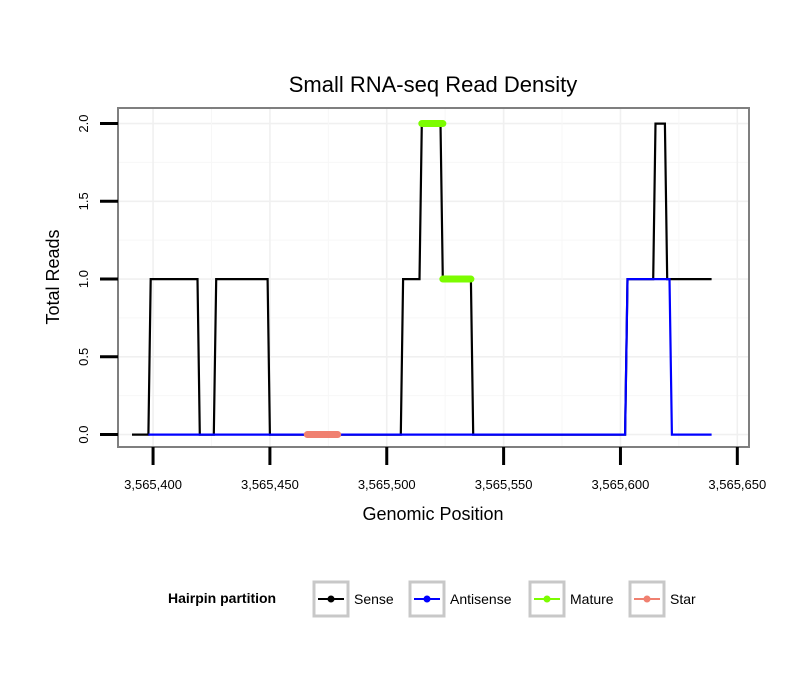 The height and width of the screenshot is (690, 810). Describe the element at coordinates (387, 484) in the screenshot. I see `x-tick-label: 3,565,500` at that location.